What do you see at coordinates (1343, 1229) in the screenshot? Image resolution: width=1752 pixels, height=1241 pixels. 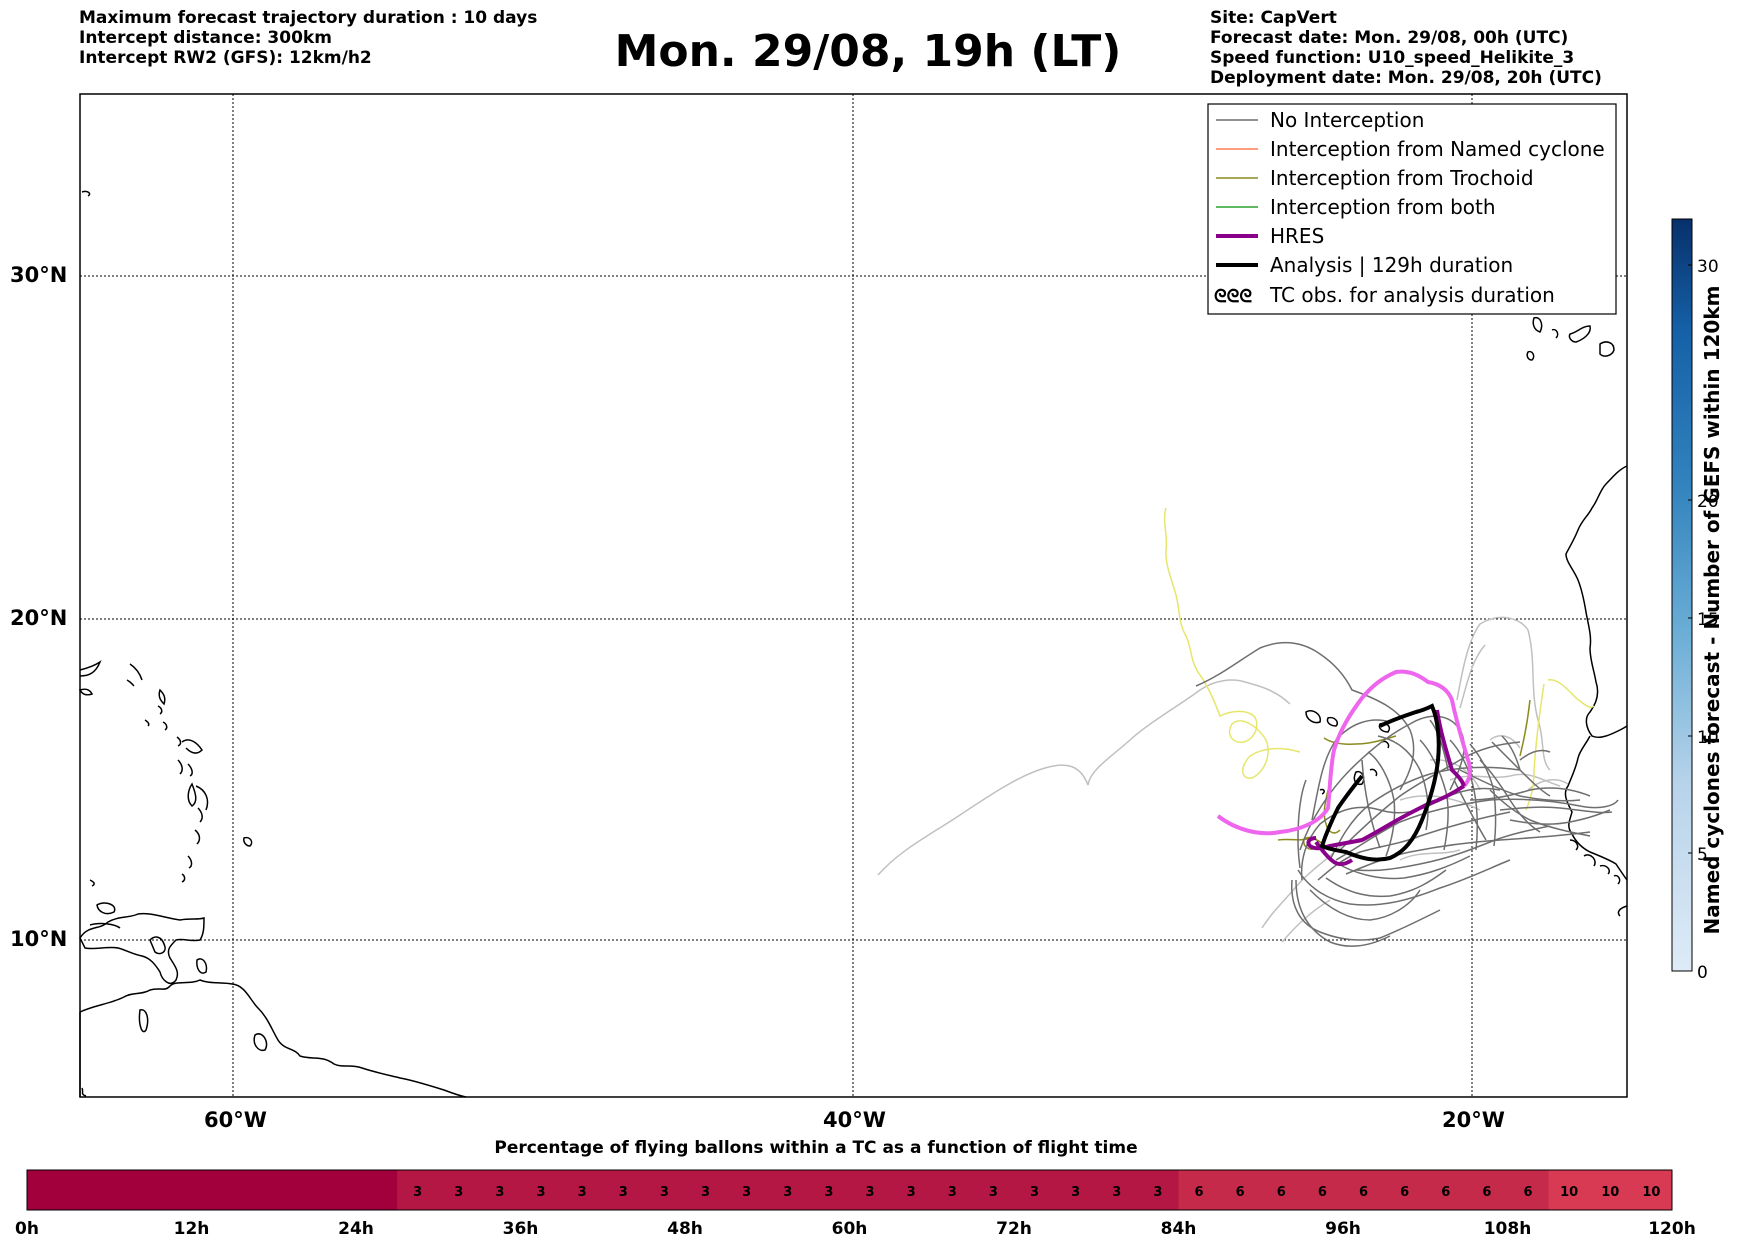 I see `time-tick-label: 96h` at bounding box center [1343, 1229].